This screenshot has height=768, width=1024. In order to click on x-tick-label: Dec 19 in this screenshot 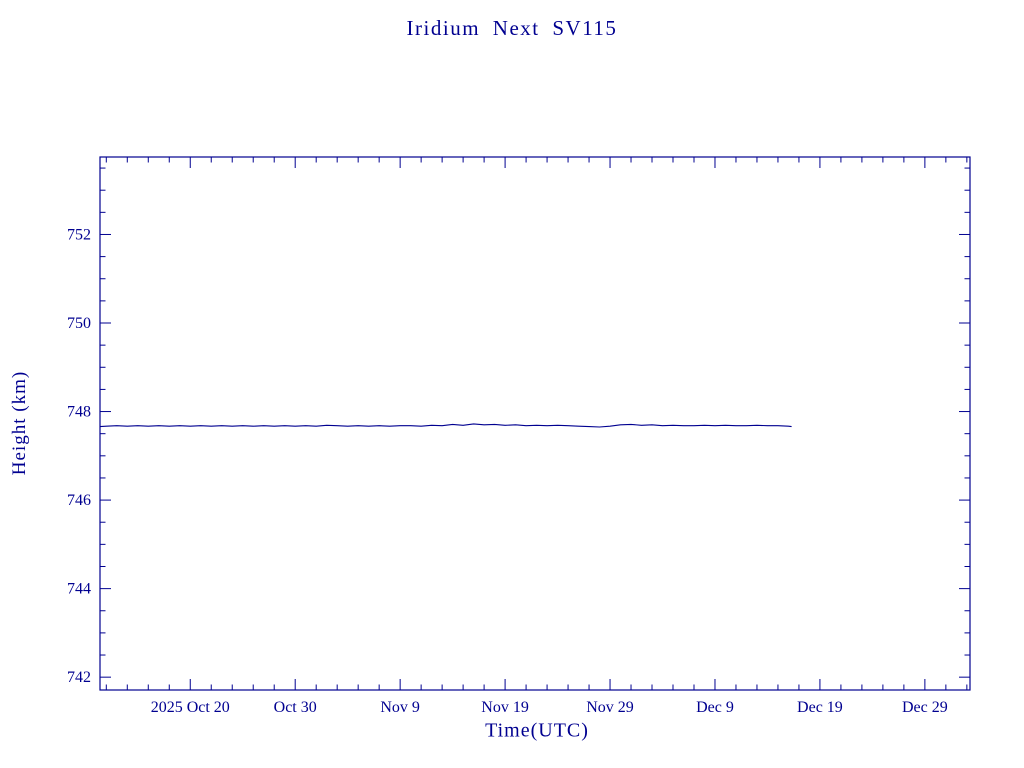, I will do `click(820, 707)`.